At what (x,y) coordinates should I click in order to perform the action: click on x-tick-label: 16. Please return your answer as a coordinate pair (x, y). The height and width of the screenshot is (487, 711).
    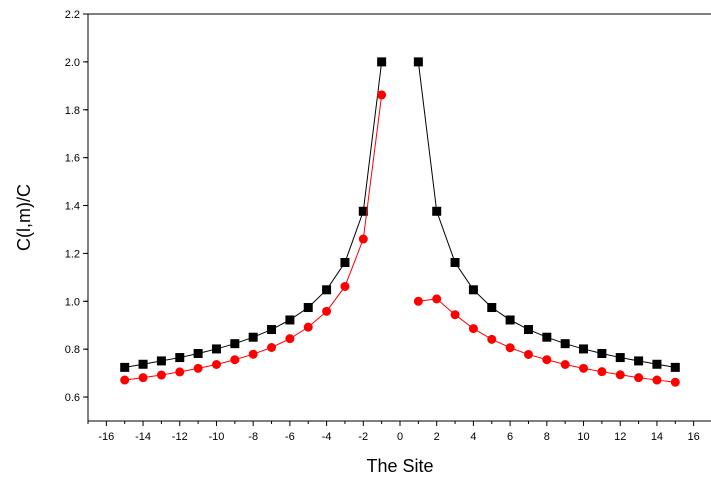
    Looking at the image, I should click on (694, 437).